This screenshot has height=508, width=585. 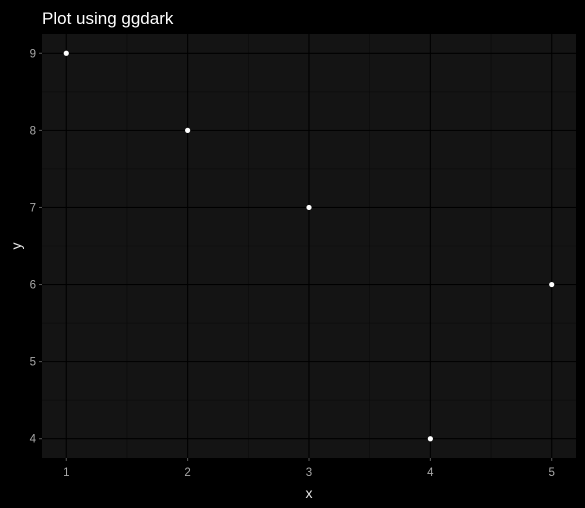 What do you see at coordinates (33, 440) in the screenshot?
I see `y-tick-label: 4` at bounding box center [33, 440].